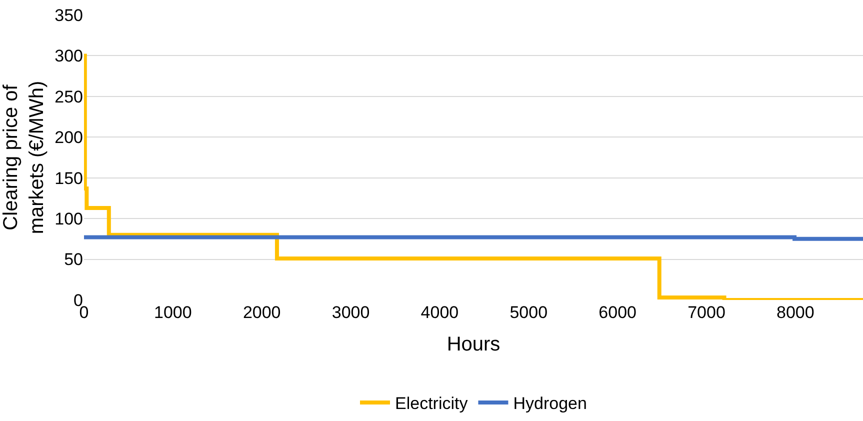  What do you see at coordinates (550, 404) in the screenshot?
I see `legend-label: Hydrogen` at bounding box center [550, 404].